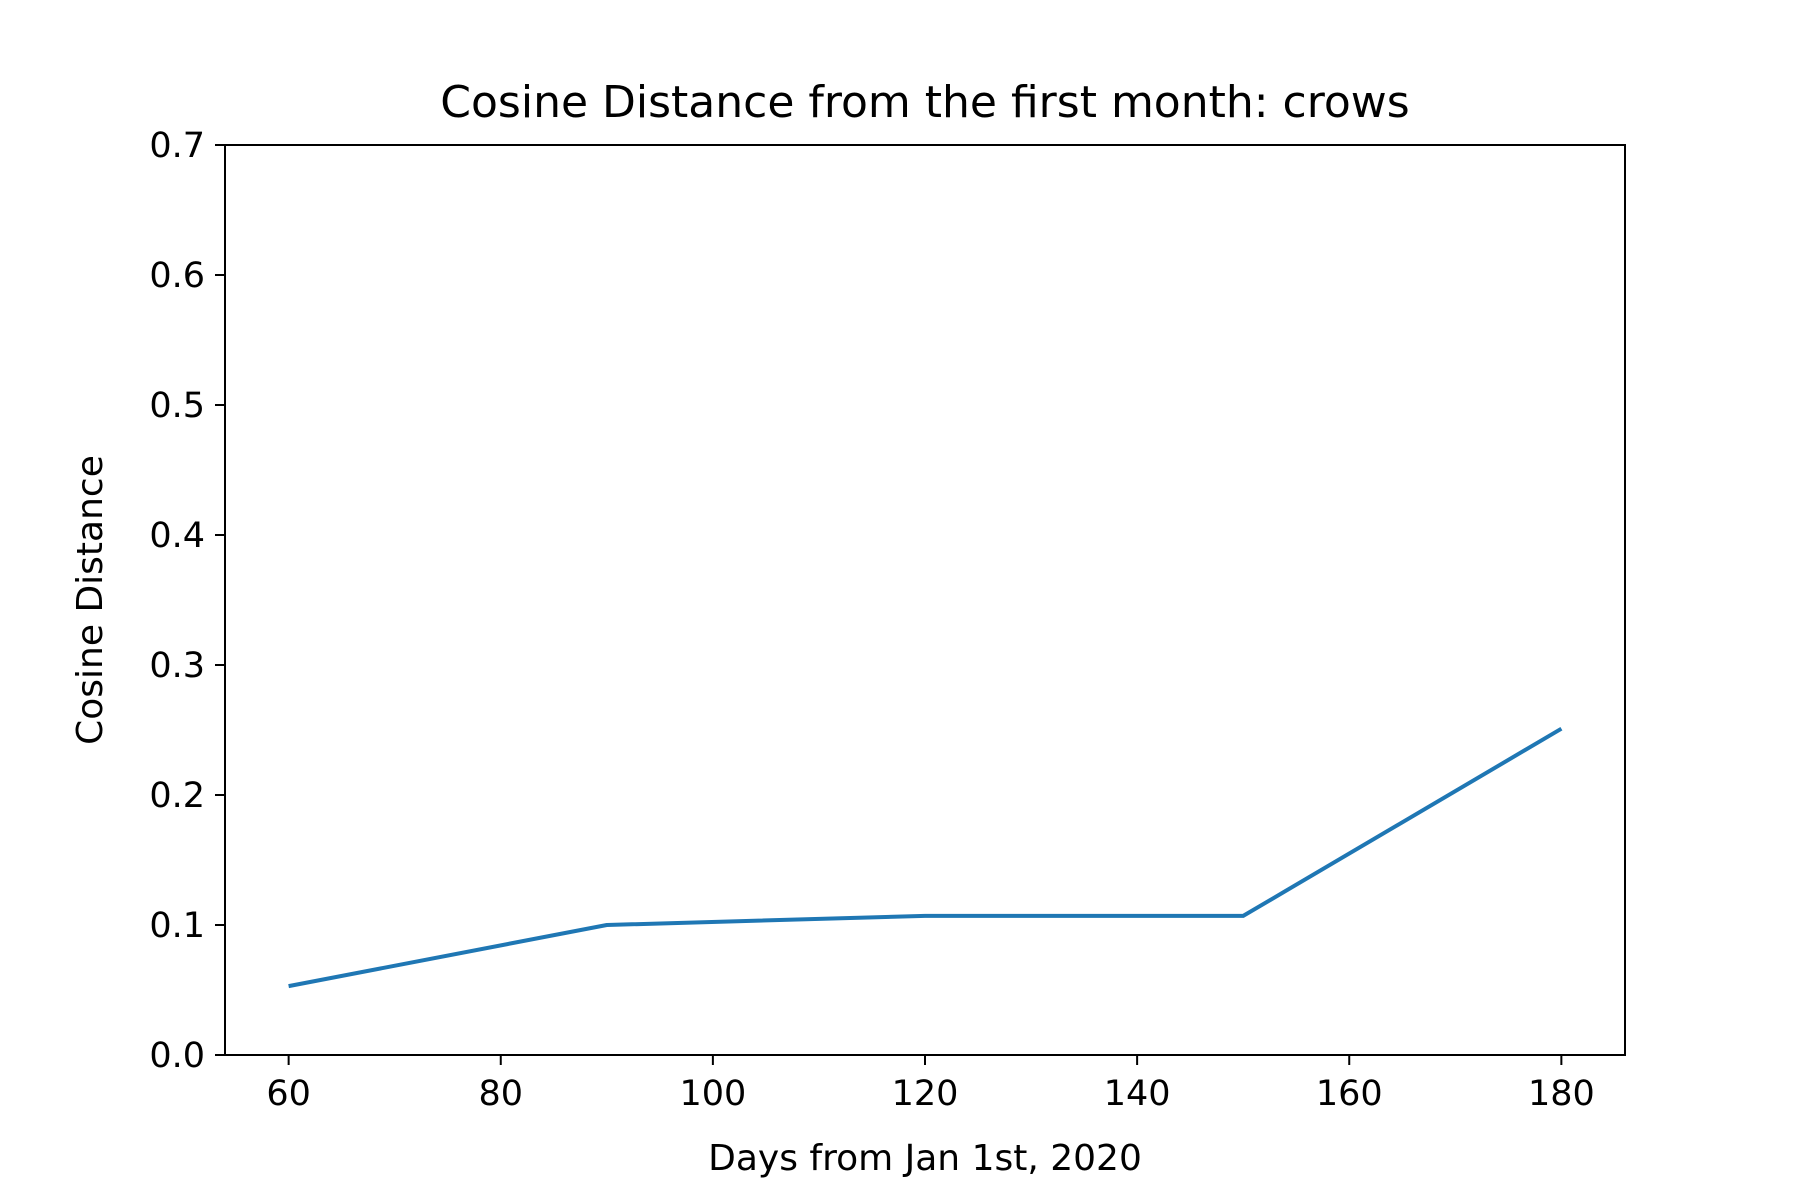 Image resolution: width=1800 pixels, height=1200 pixels. Describe the element at coordinates (90, 600) in the screenshot. I see `y-axis-label: Cosine Distance` at that location.